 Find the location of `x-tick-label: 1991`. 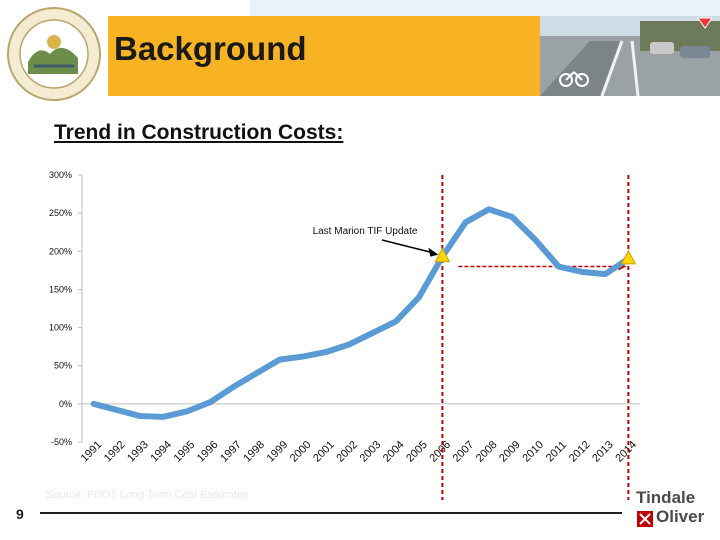

x-tick-label: 1991 is located at coordinates (92, 452).